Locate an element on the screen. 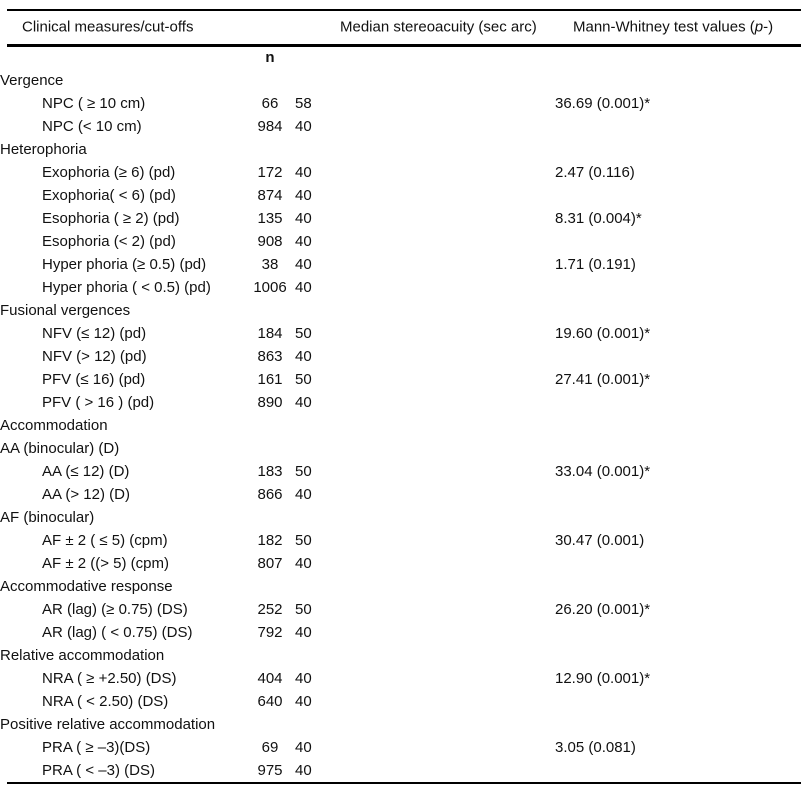 The image size is (810, 798). data-row: NRA ( ≥ +2.50) (DS) 404 40 12.90 (0.001)* is located at coordinates (405, 678).